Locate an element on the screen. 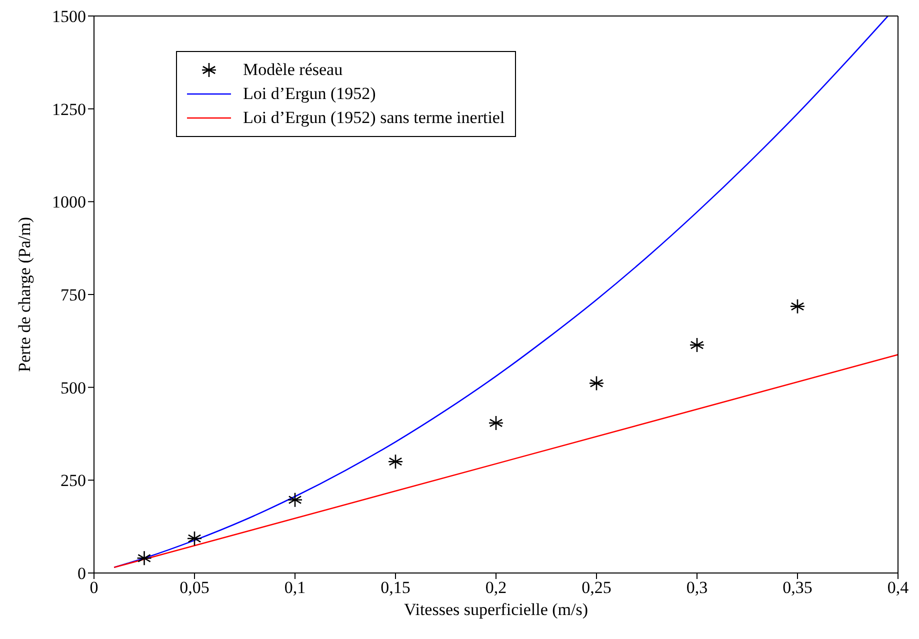 The height and width of the screenshot is (639, 919). y-tick-label: 1000 is located at coordinates (69, 202).